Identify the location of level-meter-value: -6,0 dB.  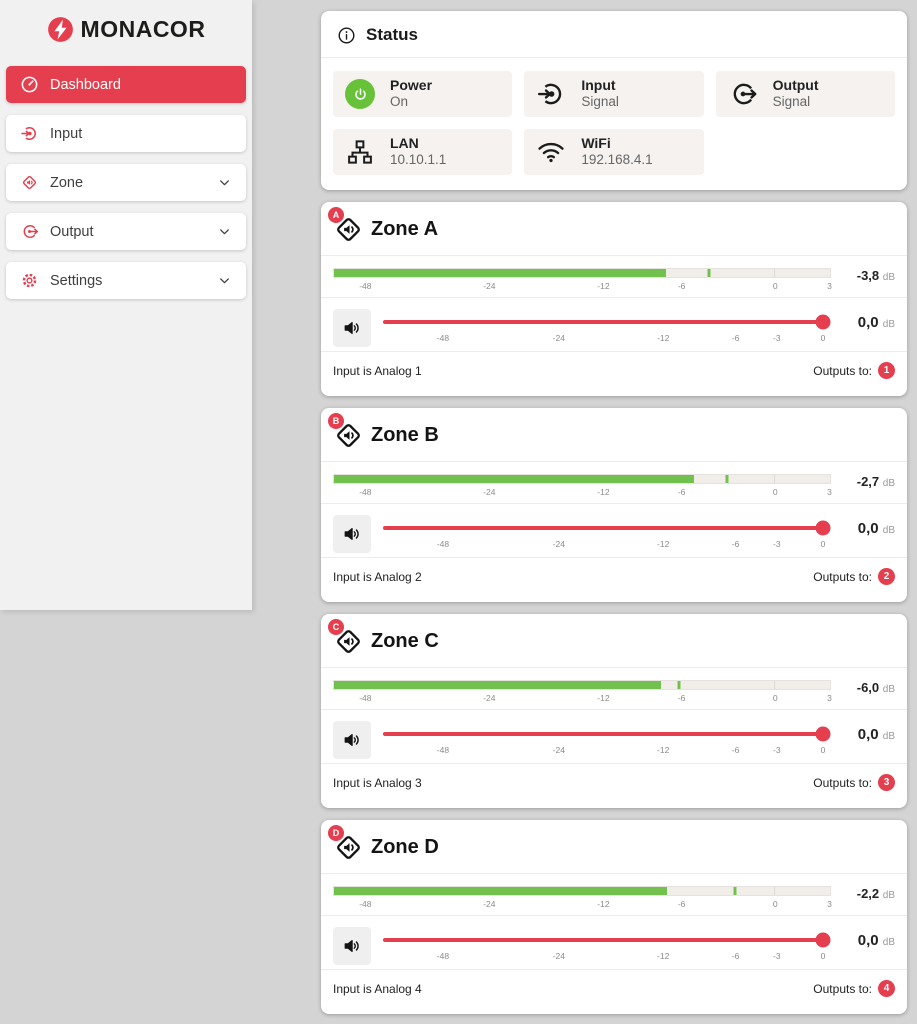
(867, 687).